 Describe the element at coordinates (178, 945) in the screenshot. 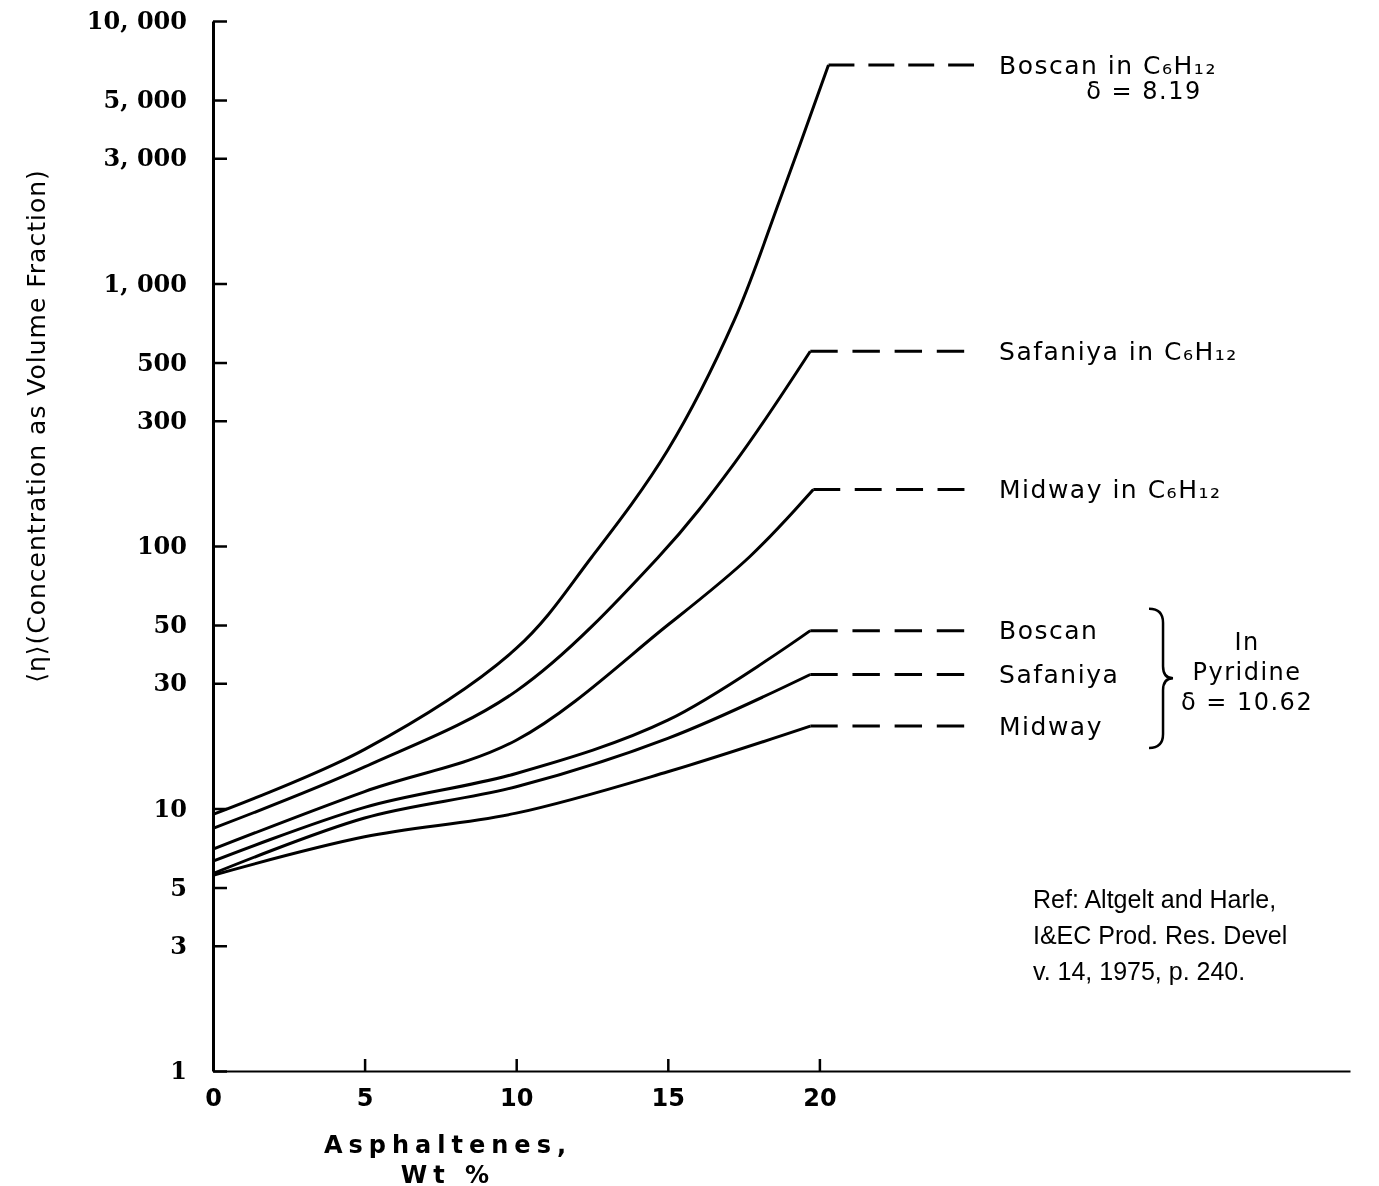

I see `y-tick-label: 3` at that location.